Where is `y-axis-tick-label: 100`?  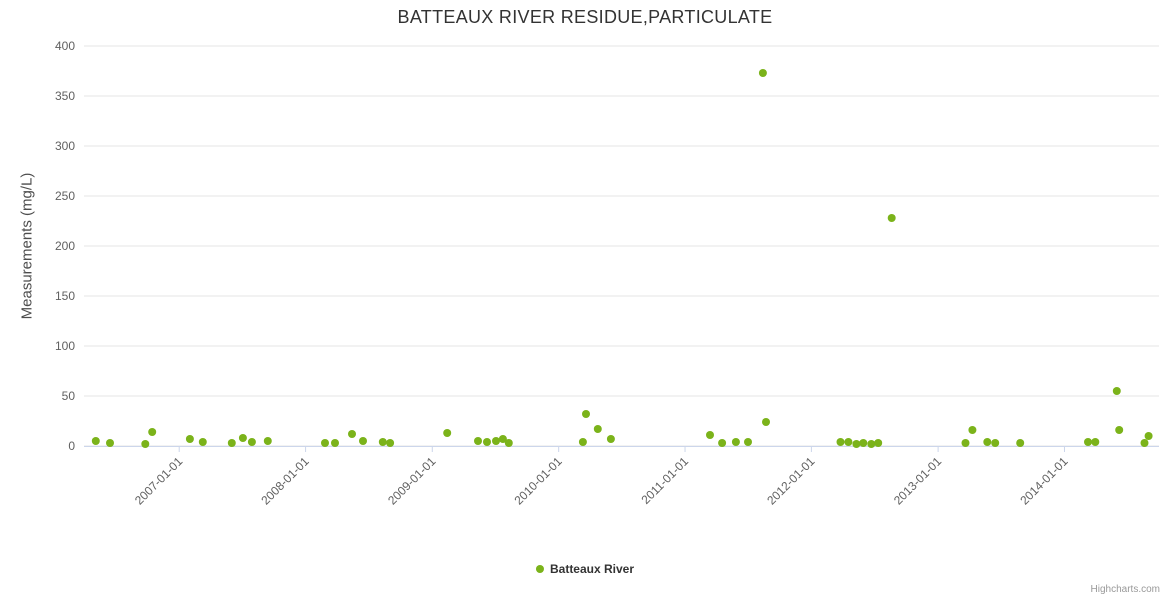
y-axis-tick-label: 100 is located at coordinates (65, 346).